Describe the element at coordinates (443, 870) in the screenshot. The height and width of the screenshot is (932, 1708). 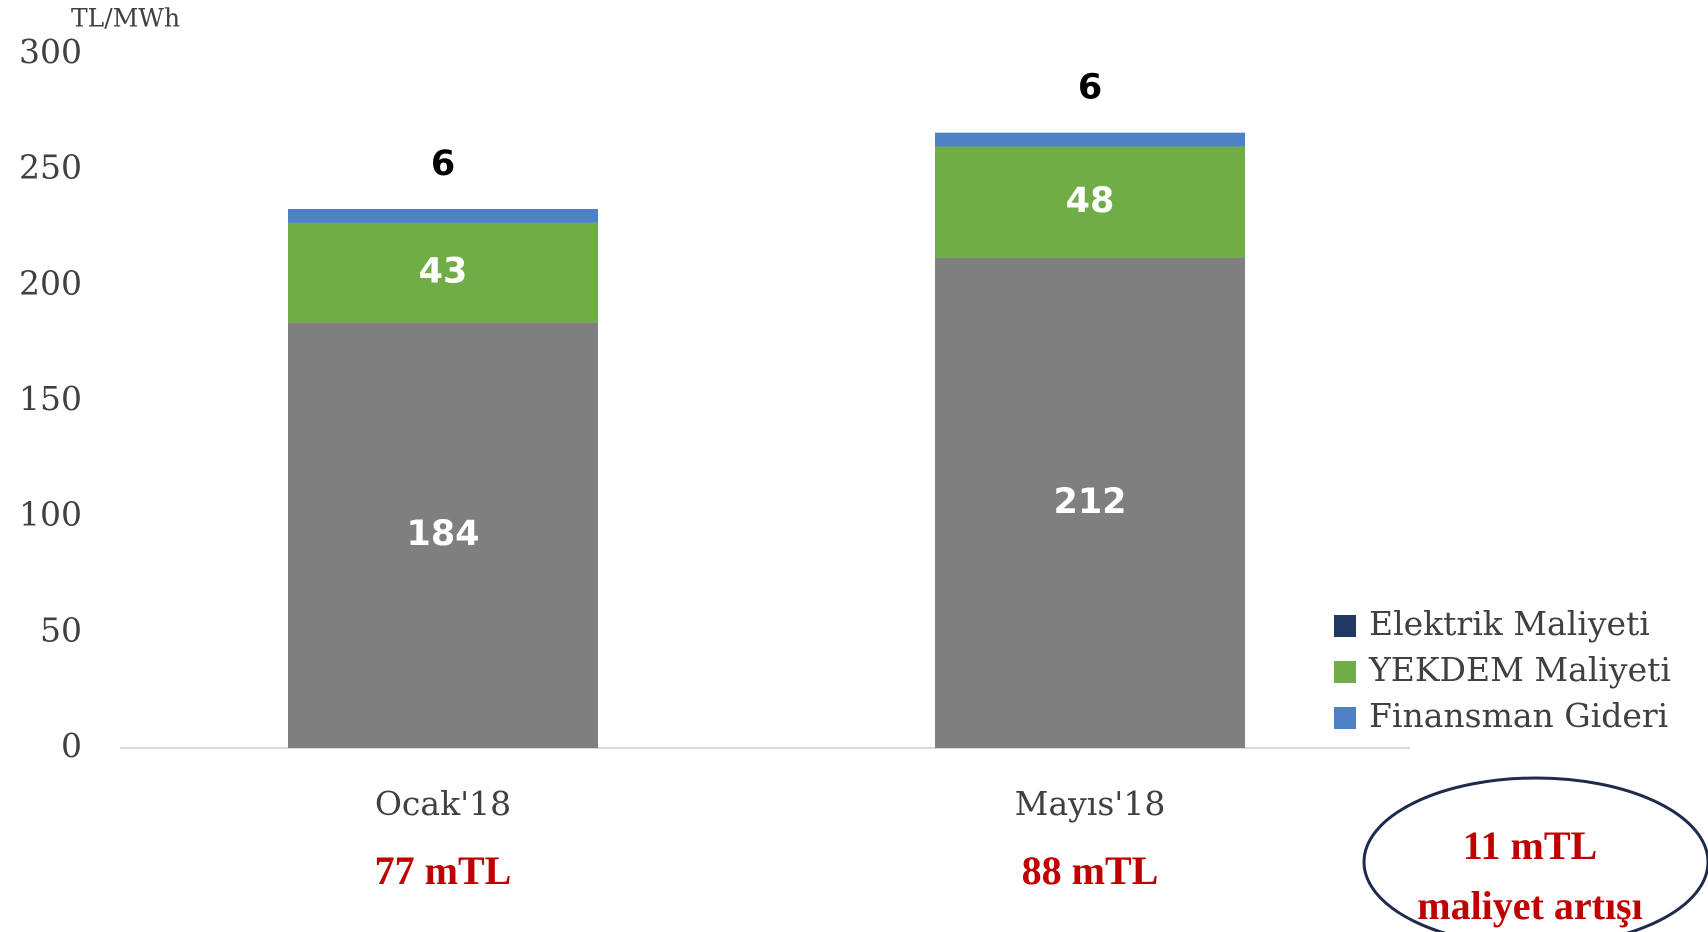
I see `category-note: 77 mTL` at that location.